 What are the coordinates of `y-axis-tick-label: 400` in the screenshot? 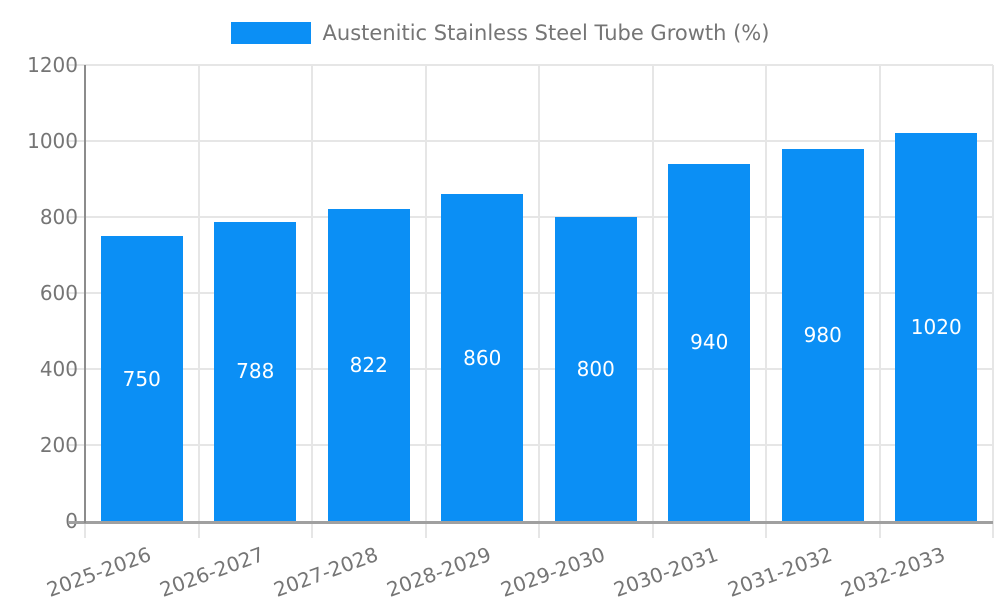 It's located at (58, 369).